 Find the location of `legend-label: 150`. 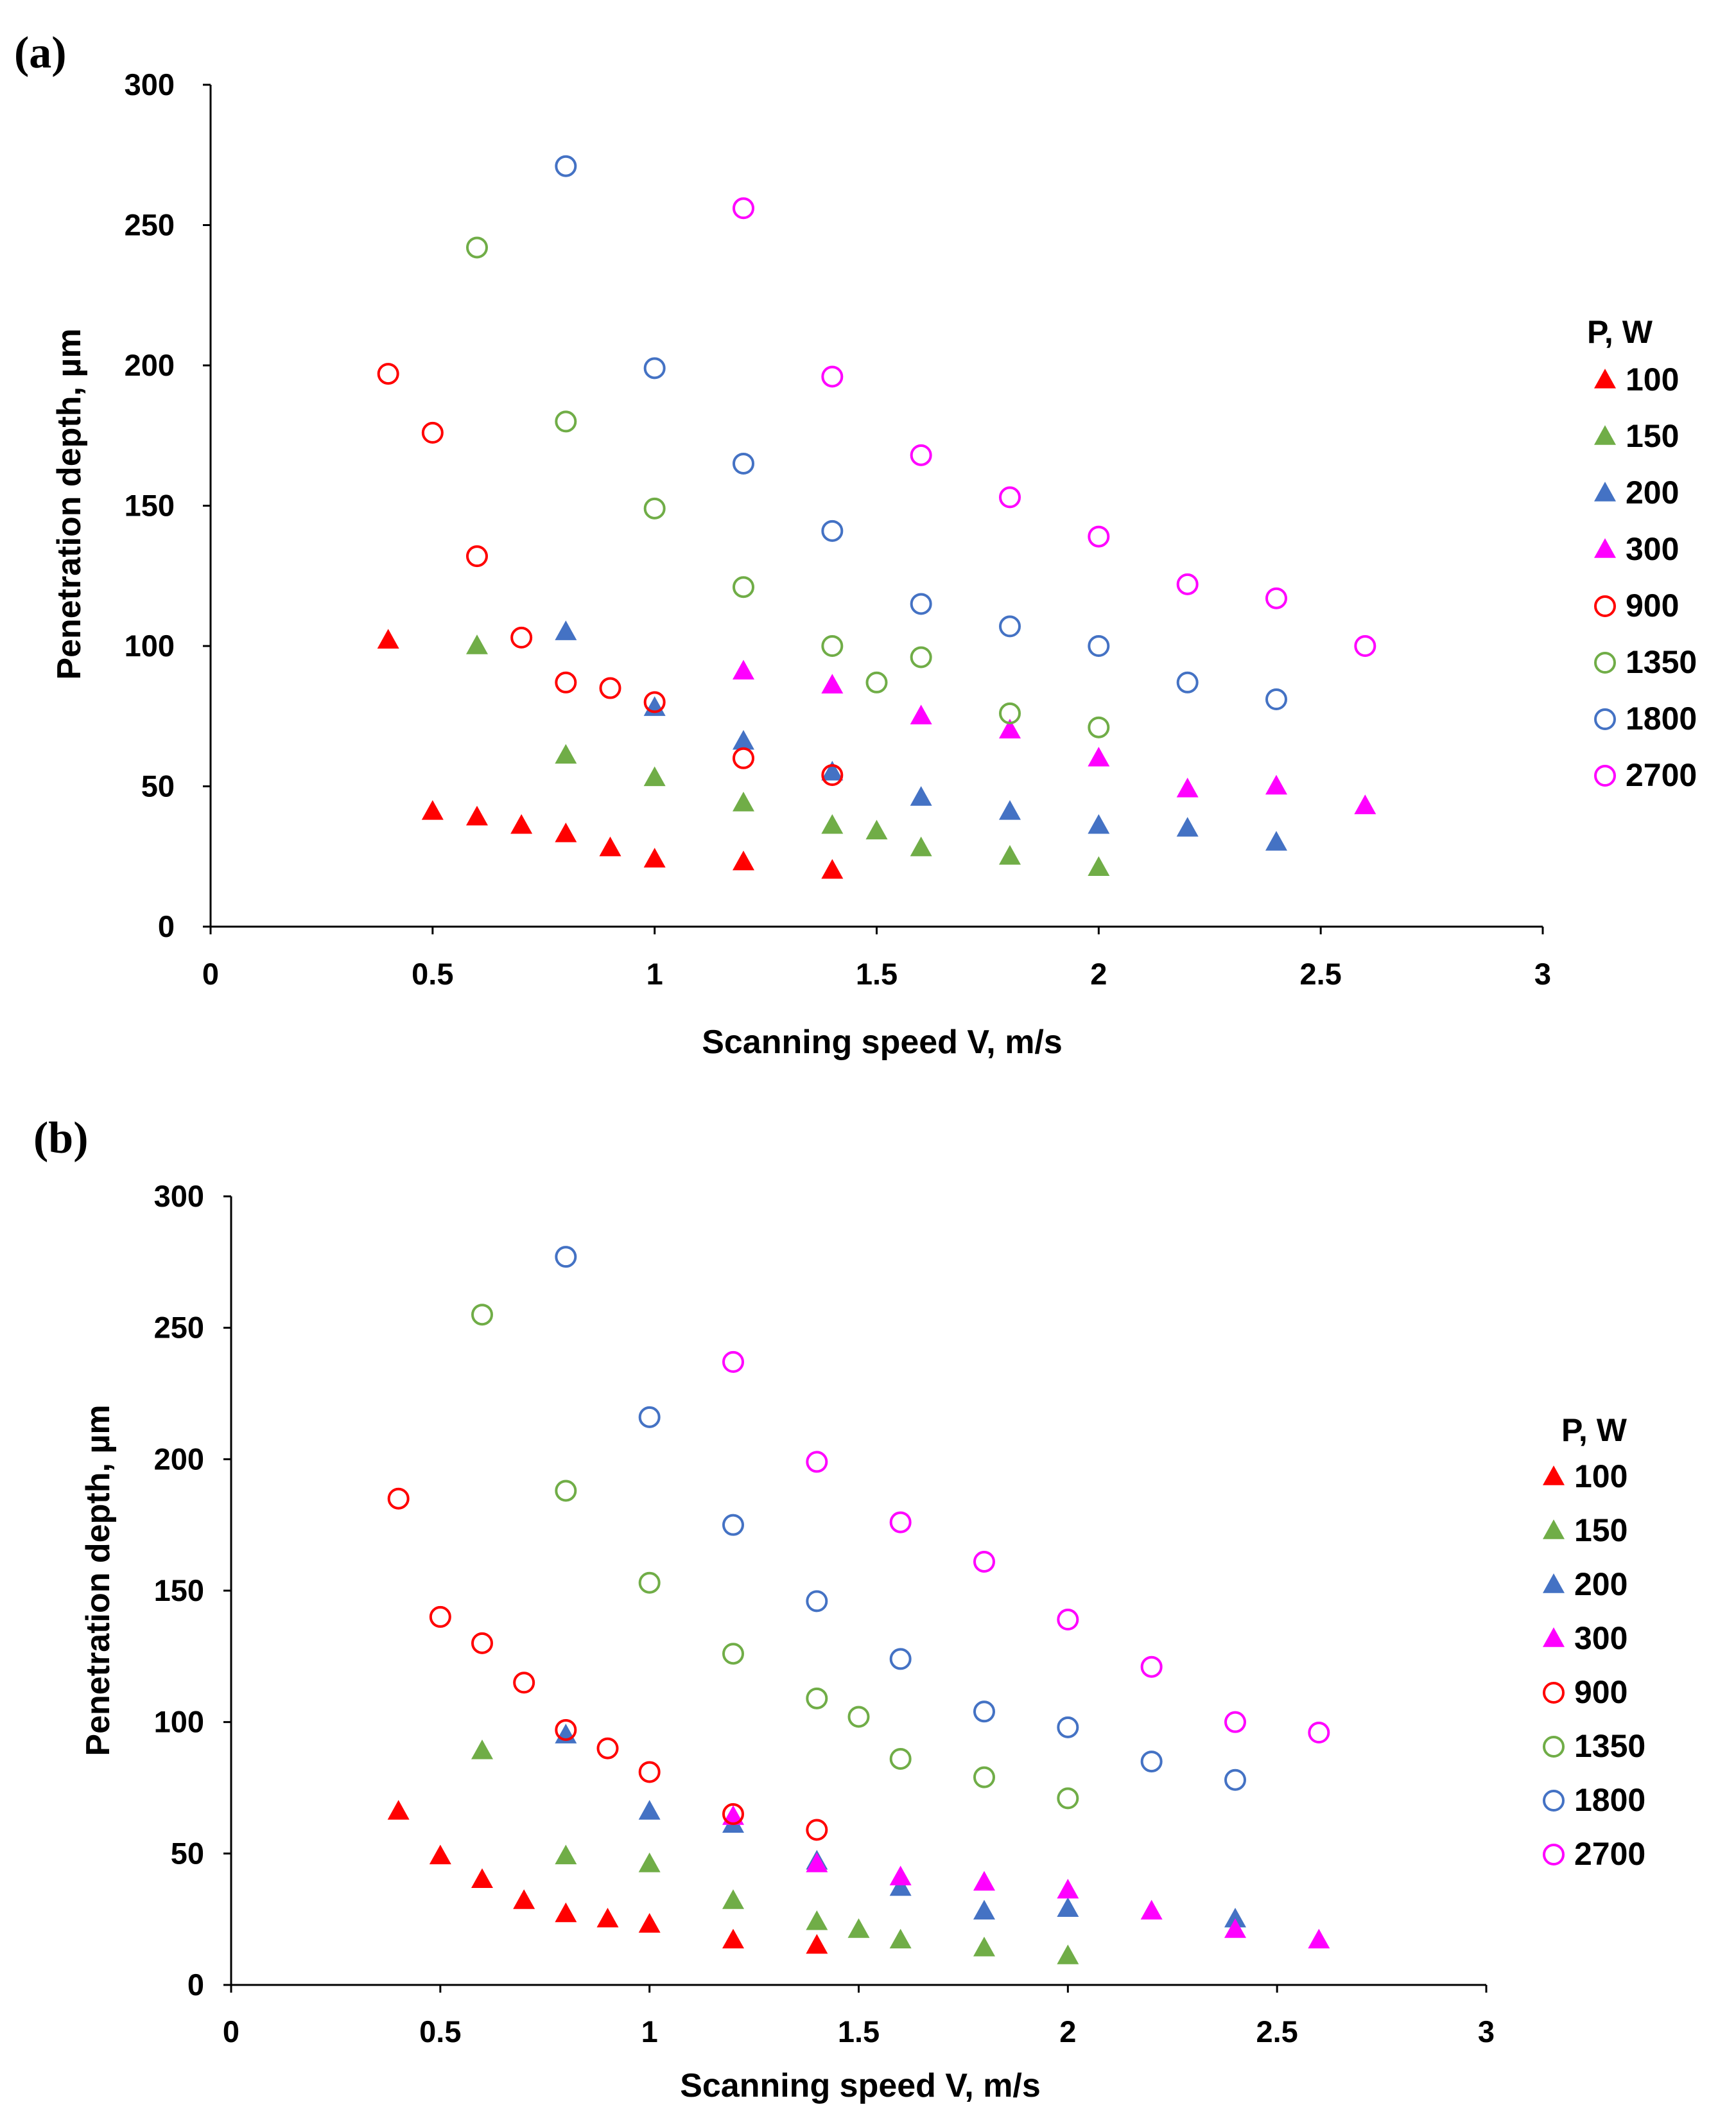

legend-label: 150 is located at coordinates (1600, 1530).